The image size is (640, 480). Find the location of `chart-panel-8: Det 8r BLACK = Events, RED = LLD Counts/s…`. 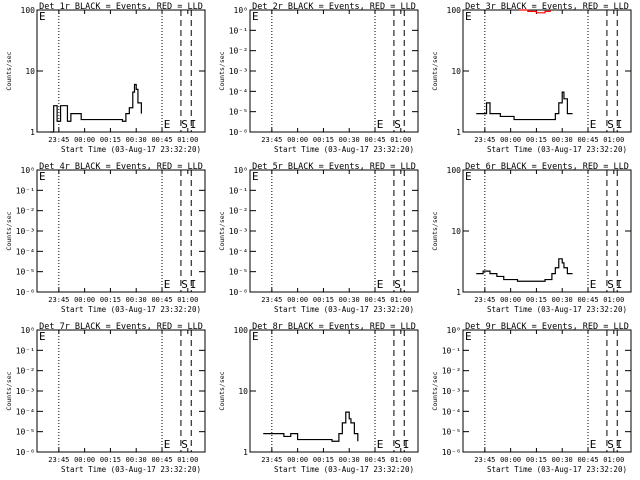

chart-panel-8: Det 8r BLACK = Events, RED = LLD Counts/s… is located at coordinates (318, 398).